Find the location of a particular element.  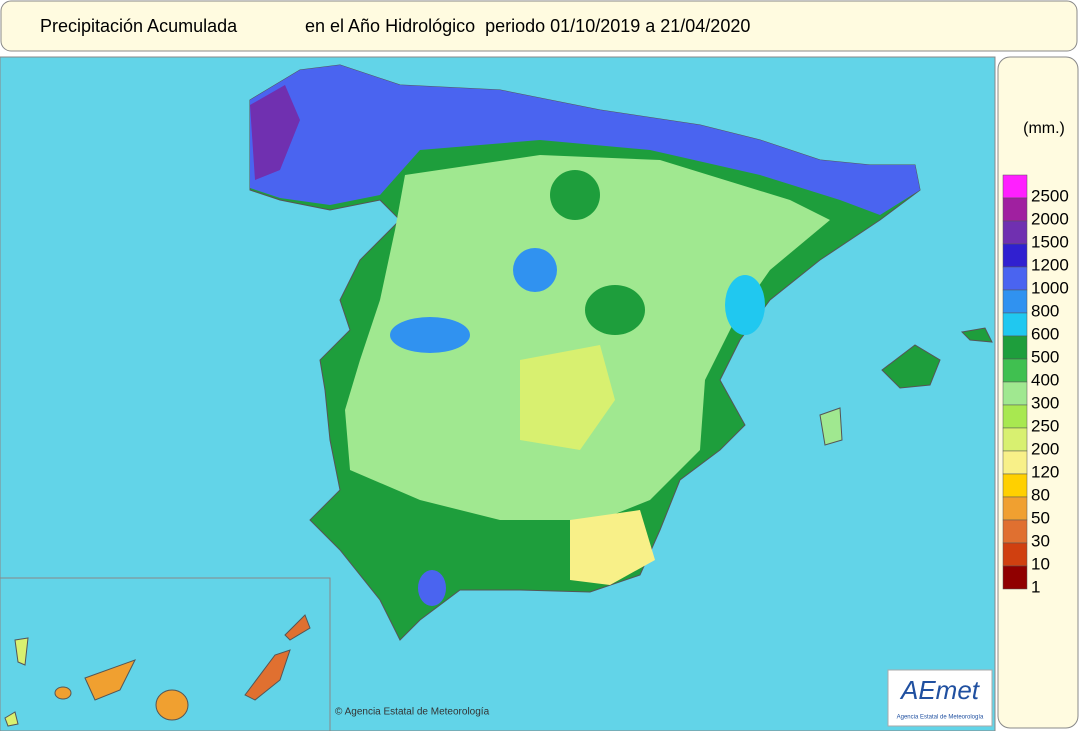

legend-label: 2000 is located at coordinates (1050, 218).